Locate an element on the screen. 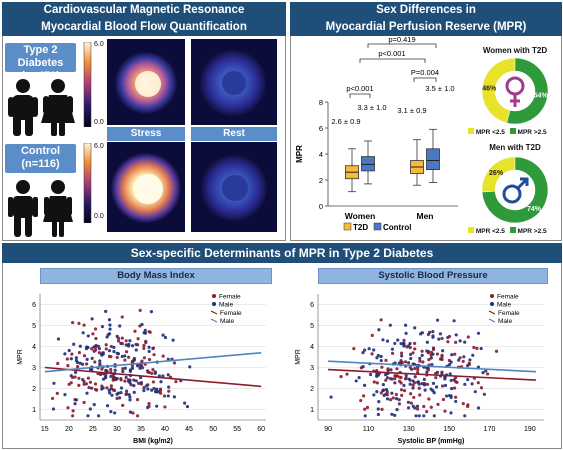 This screenshot has height=450, width=563. x-tick-label: 150 is located at coordinates (449, 429).